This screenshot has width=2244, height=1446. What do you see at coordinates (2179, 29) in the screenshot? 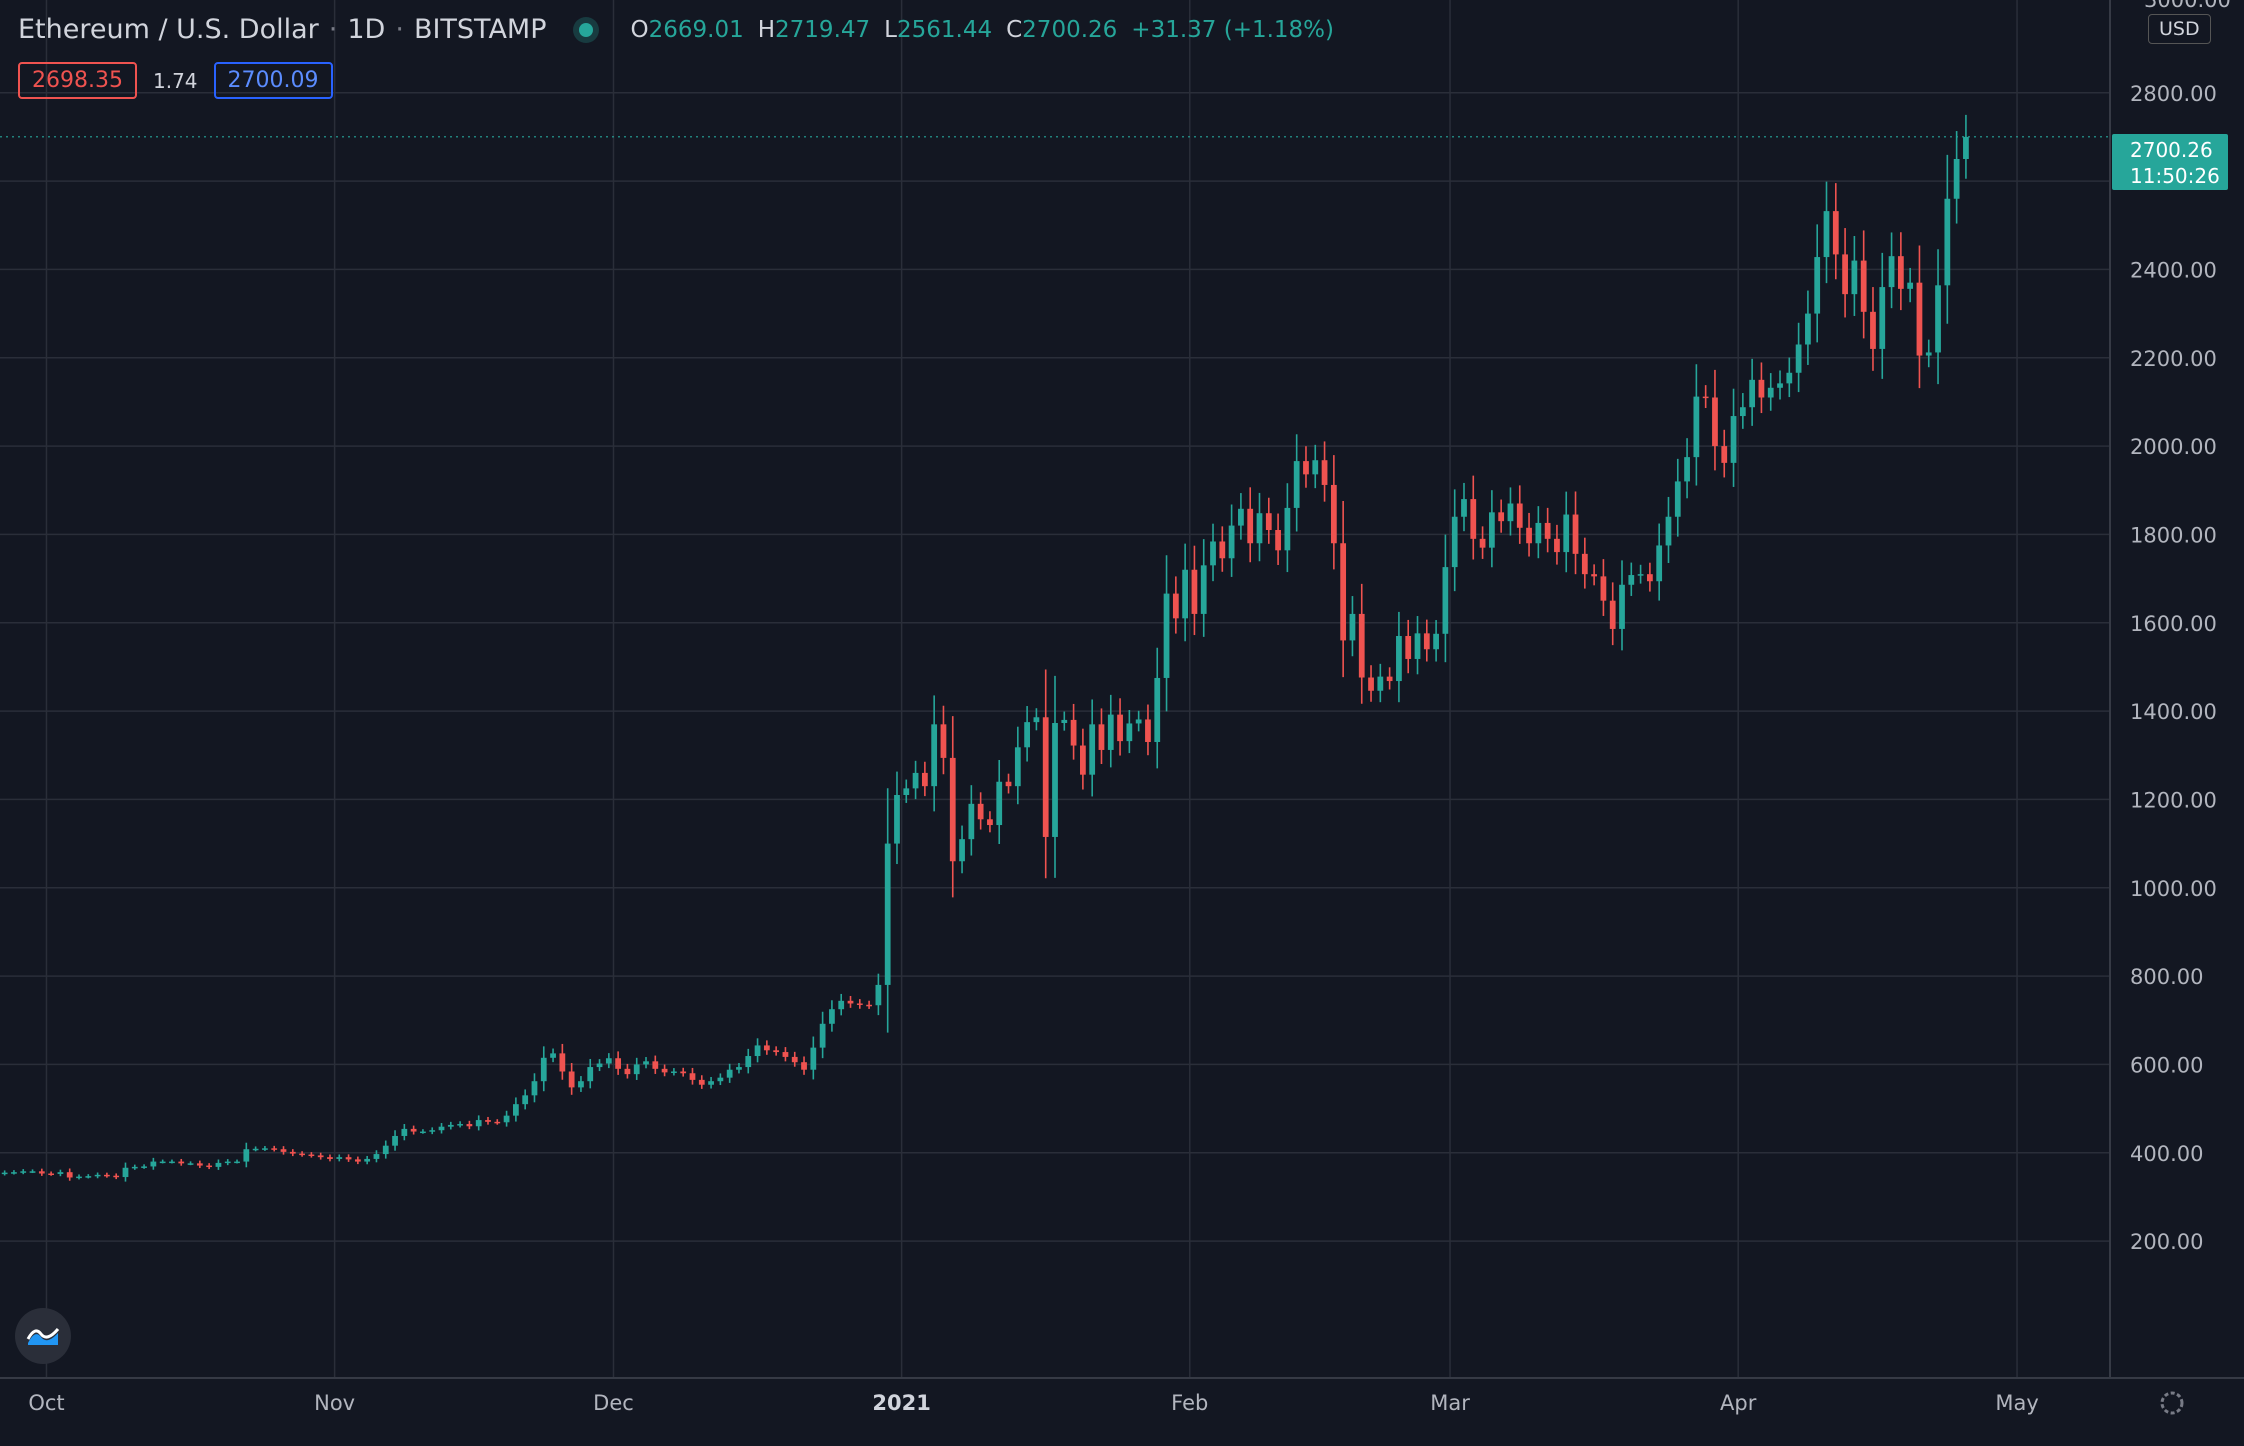
I see `currency-button: USD` at bounding box center [2179, 29].